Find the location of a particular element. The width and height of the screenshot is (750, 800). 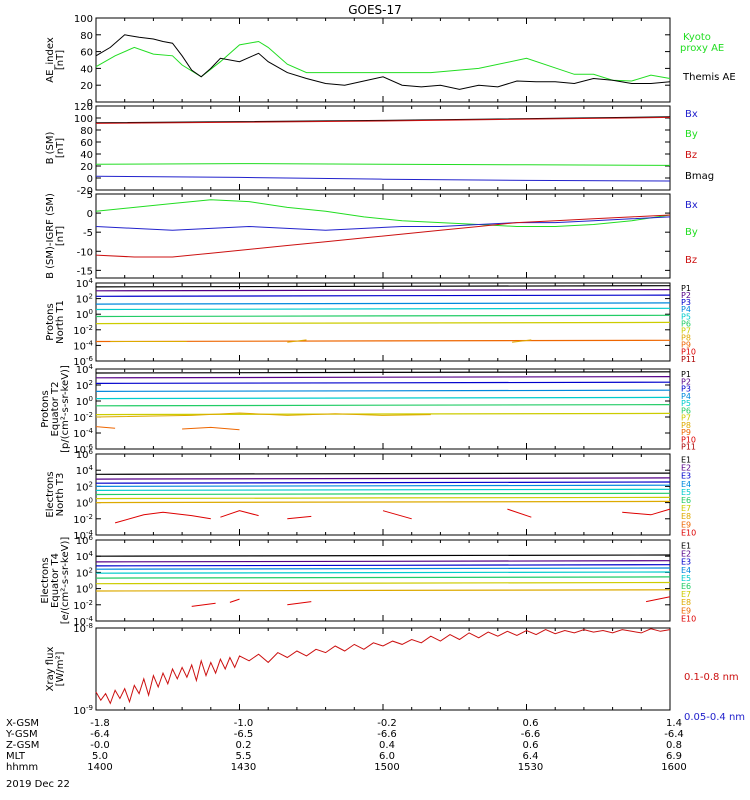

legend-entry: P8 is located at coordinates (686, 338).